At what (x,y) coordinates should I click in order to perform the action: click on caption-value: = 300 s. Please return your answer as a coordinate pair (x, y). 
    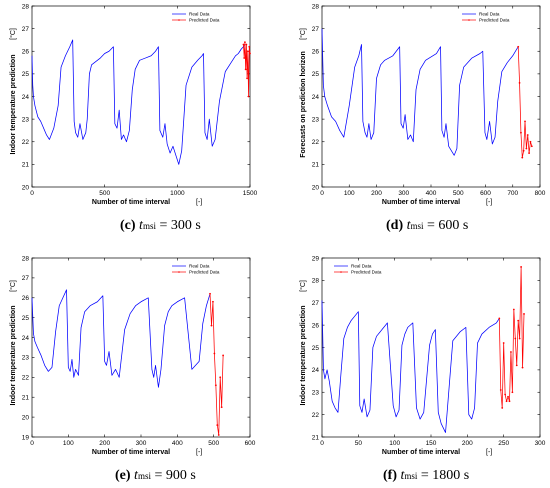
    Looking at the image, I should click on (180, 225).